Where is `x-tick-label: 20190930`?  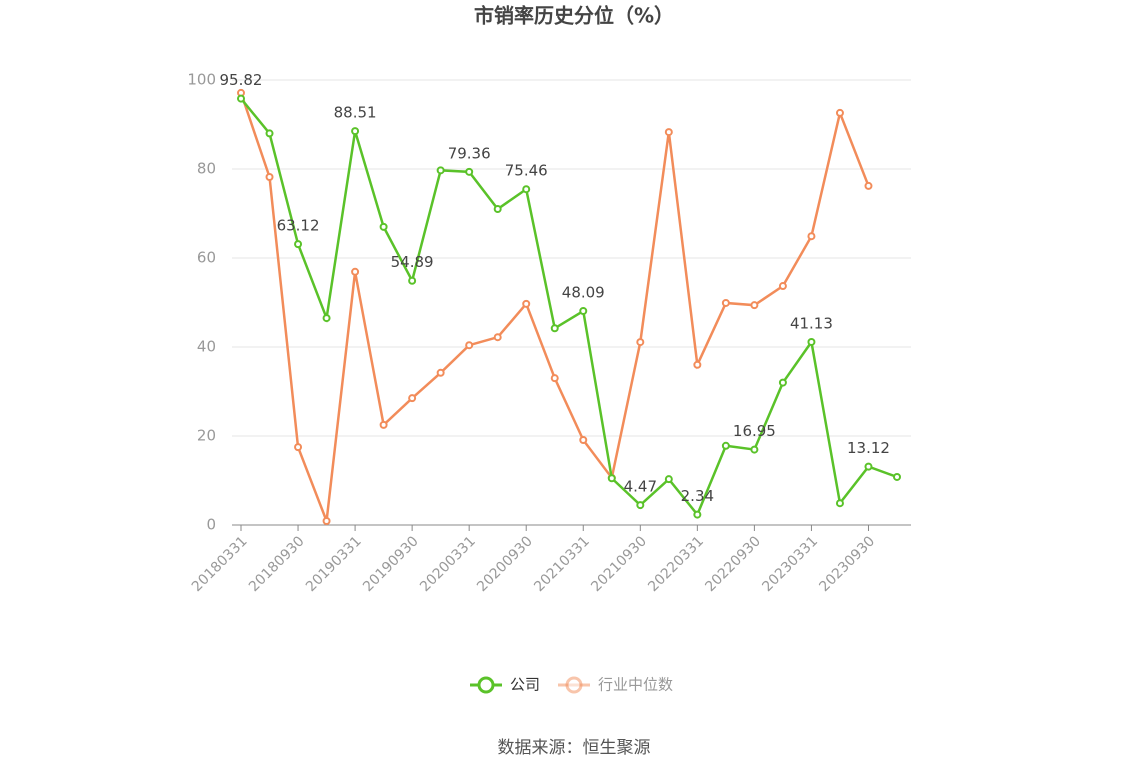
x-tick-label: 20190930 is located at coordinates (391, 564).